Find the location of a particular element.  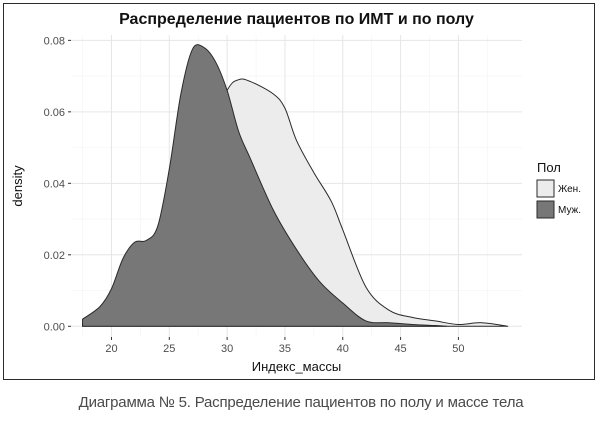

y-tick-label: 0.04 is located at coordinates (54, 184).